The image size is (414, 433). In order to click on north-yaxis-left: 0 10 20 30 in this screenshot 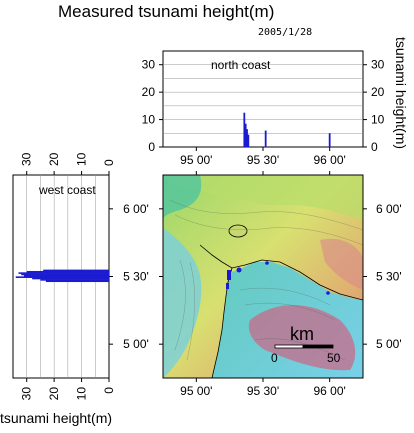, I will do `click(152, 106)`.